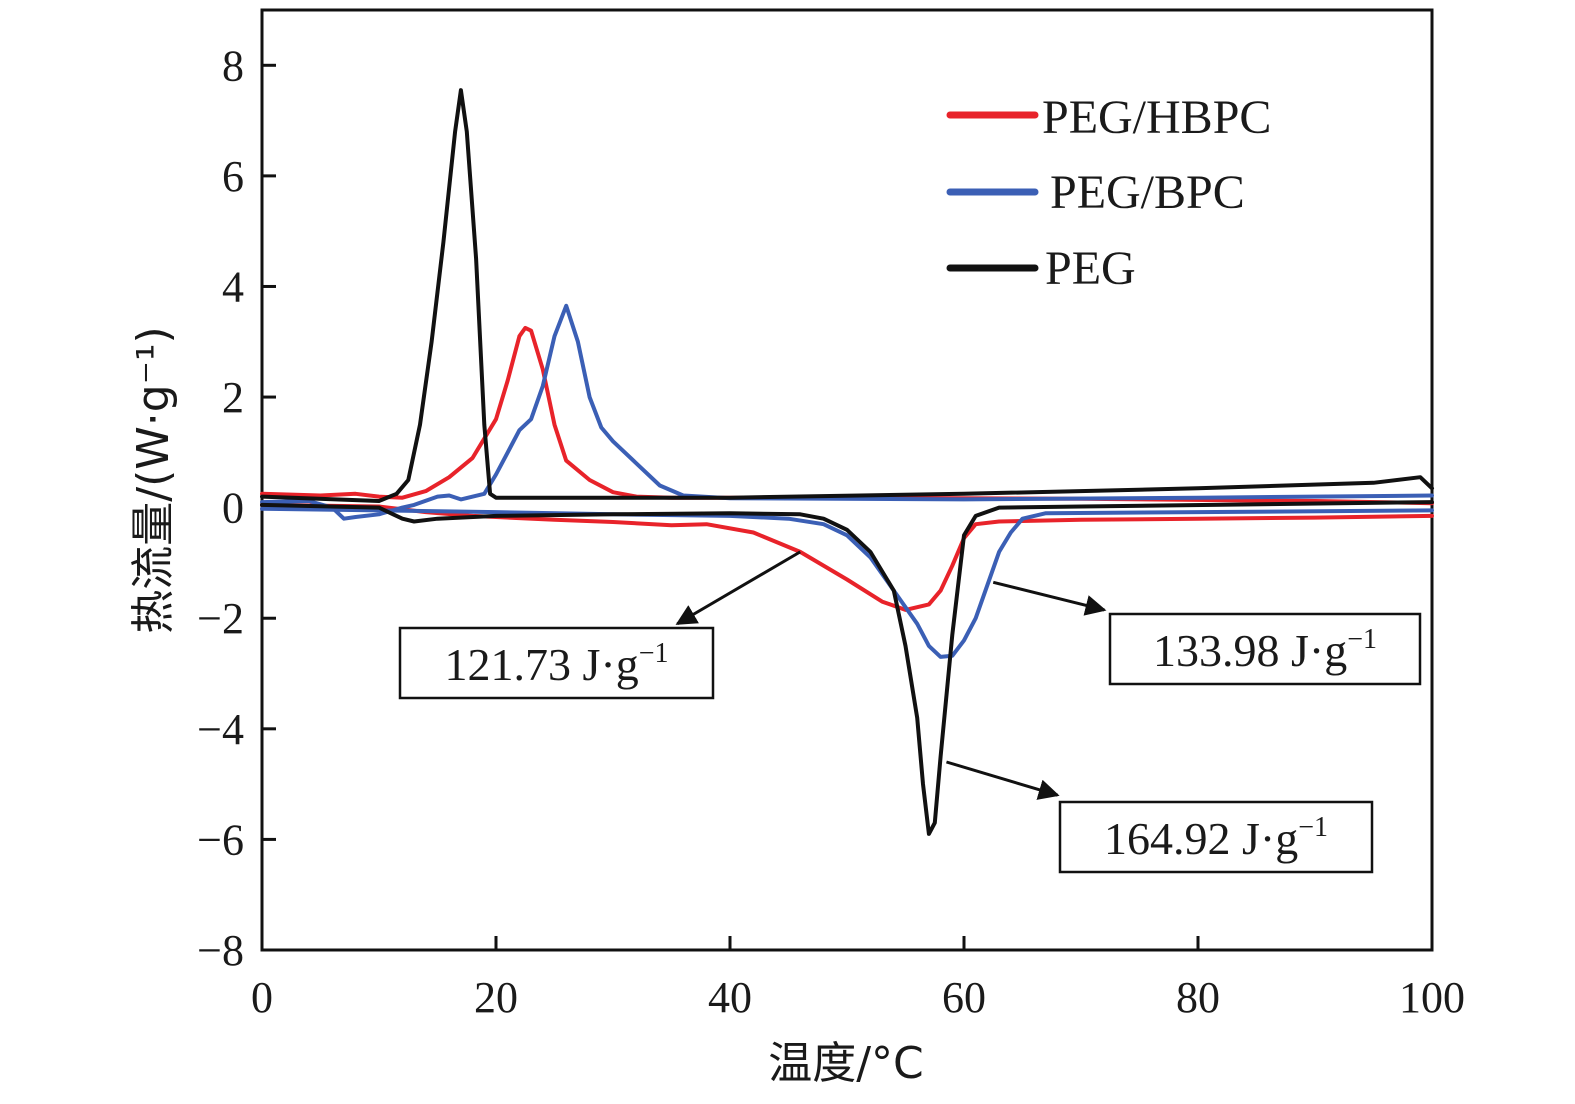 This screenshot has height=1104, width=1575. Describe the element at coordinates (1147, 192) in the screenshot. I see `legend-label-peg-bpc: PEG/BPC` at that location.